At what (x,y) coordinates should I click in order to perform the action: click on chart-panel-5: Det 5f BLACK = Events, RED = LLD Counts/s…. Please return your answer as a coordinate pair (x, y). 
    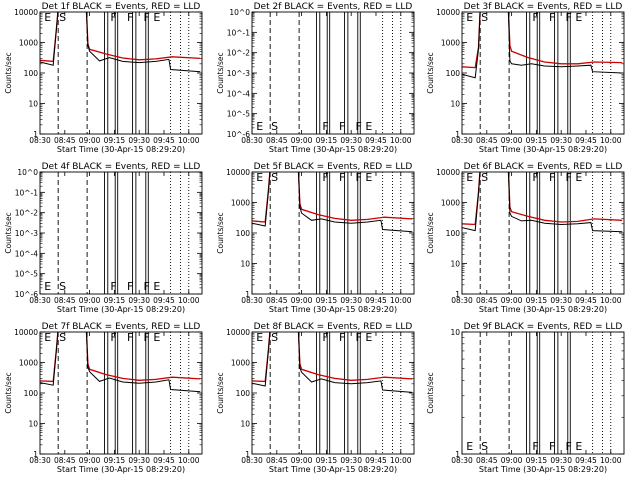
    Looking at the image, I should click on (315, 238).